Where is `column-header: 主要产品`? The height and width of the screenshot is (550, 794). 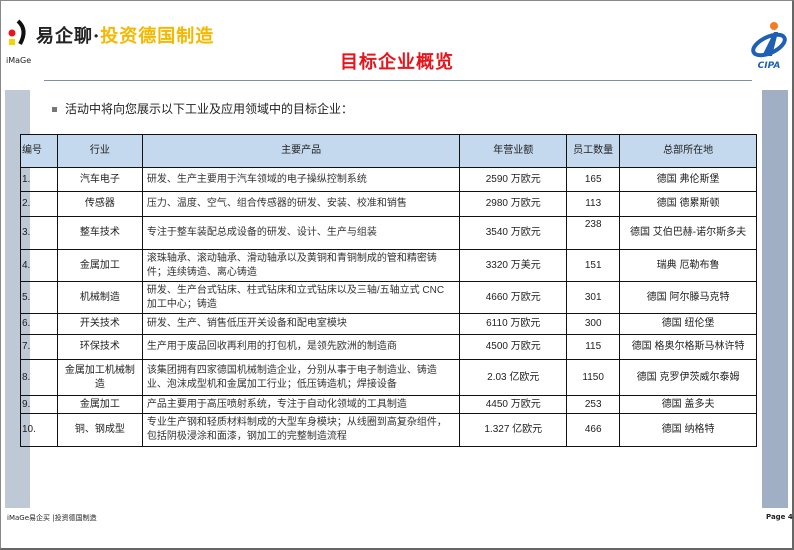
column-header: 主要产品 is located at coordinates (301, 151).